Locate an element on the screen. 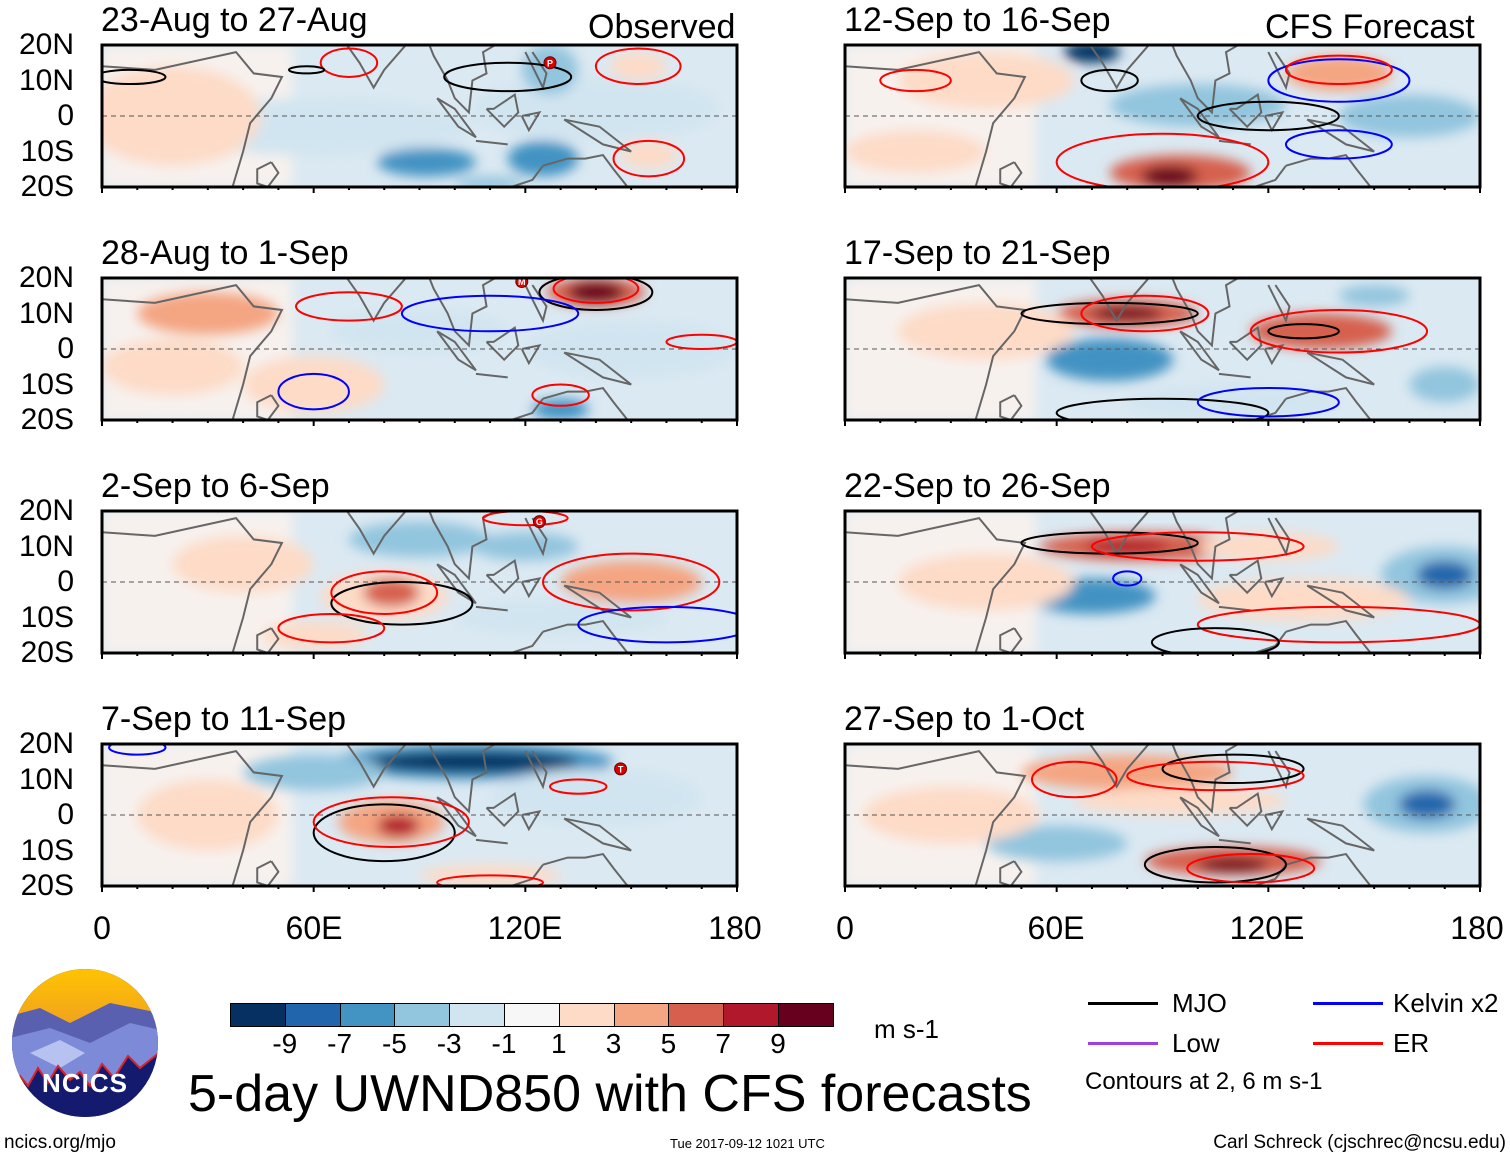 The height and width of the screenshot is (1158, 1510). panel-title: 28-Aug to 1-Sep is located at coordinates (225, 253).